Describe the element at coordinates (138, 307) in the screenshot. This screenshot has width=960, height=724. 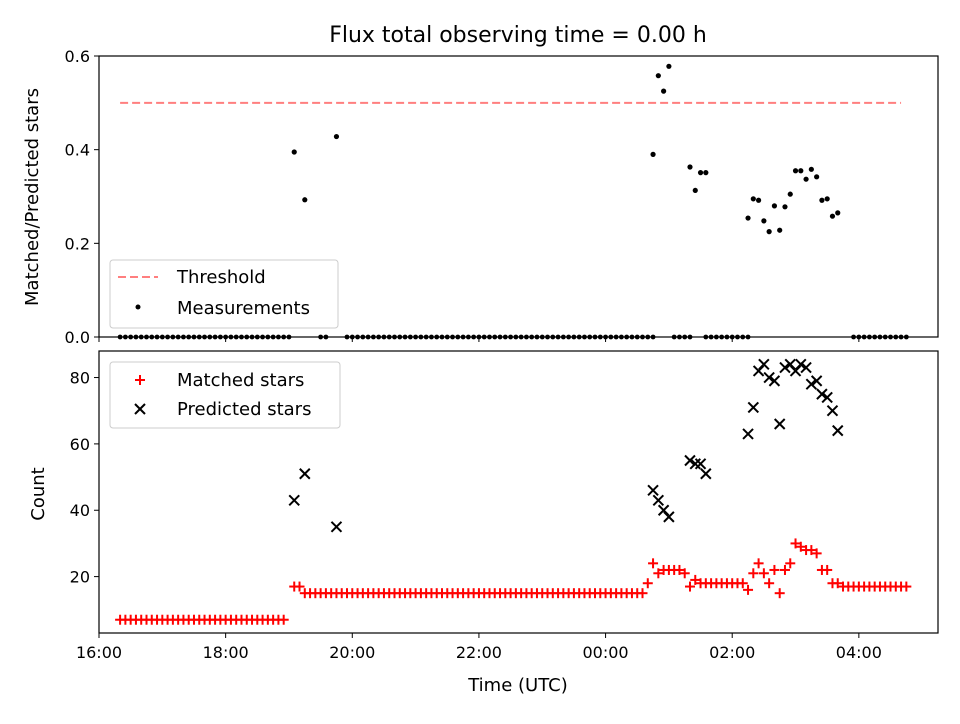
I see `legend-measurements-swatch` at that location.